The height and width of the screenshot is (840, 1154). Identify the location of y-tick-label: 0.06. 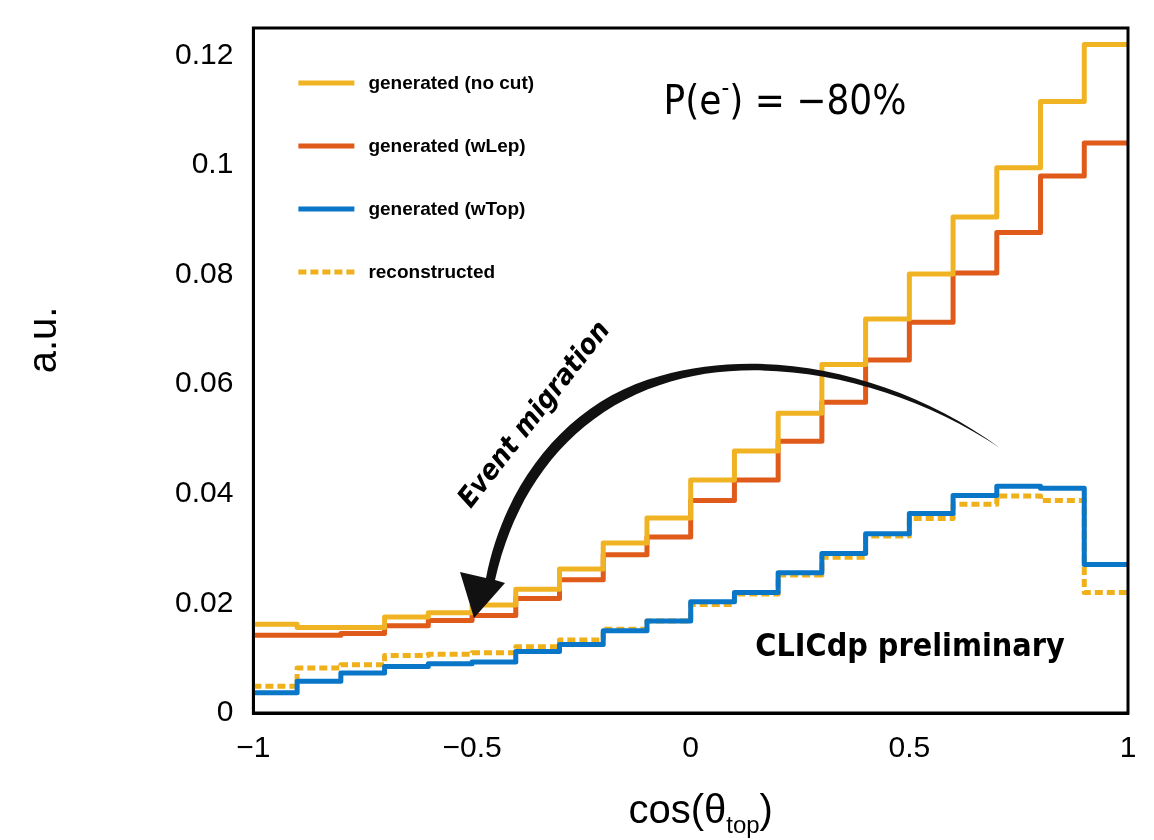
(204, 382).